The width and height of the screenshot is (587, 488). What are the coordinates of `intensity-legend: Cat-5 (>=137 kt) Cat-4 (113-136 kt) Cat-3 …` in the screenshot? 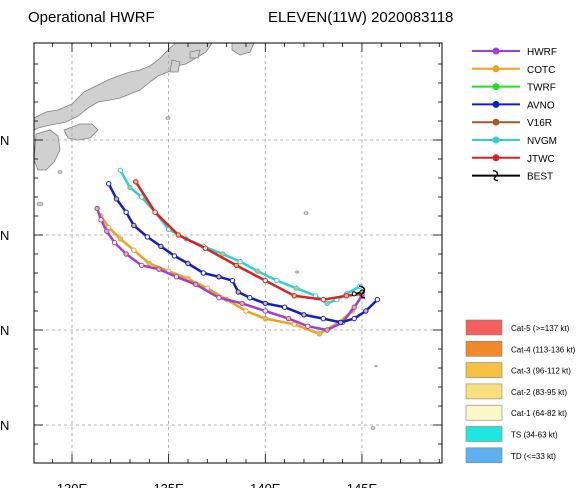 It's located at (520, 391).